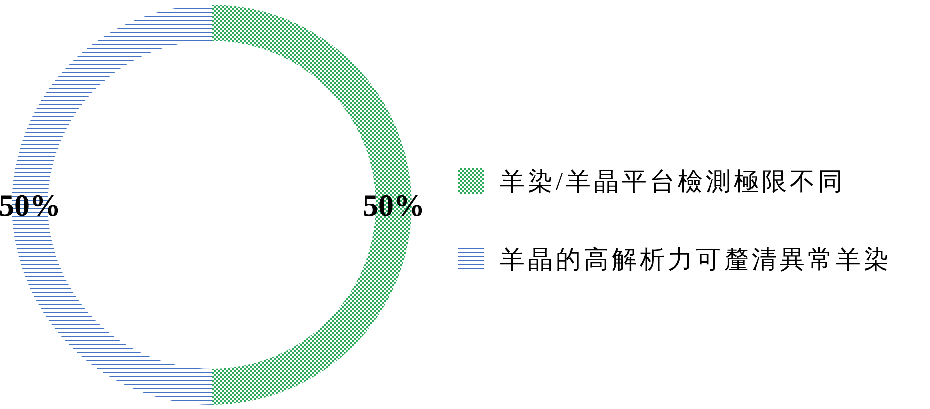 The height and width of the screenshot is (409, 930). I want to click on legend-label: 羊晶的高解析力可釐清異常羊染, so click(696, 260).